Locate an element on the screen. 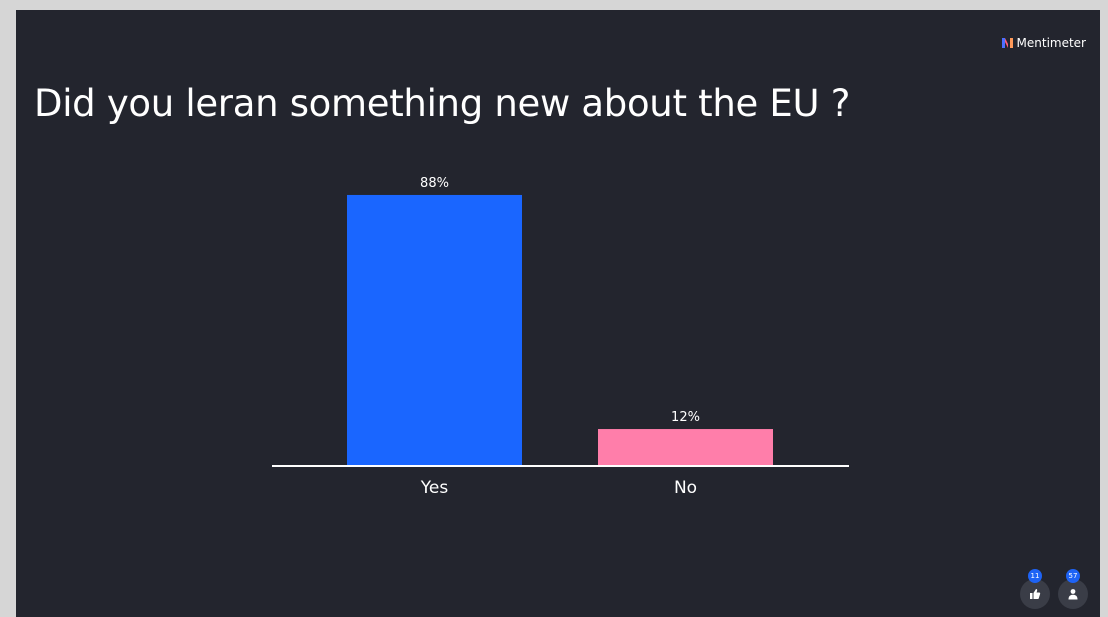 This screenshot has width=1108, height=617. reactions-button: 11 is located at coordinates (1035, 589).